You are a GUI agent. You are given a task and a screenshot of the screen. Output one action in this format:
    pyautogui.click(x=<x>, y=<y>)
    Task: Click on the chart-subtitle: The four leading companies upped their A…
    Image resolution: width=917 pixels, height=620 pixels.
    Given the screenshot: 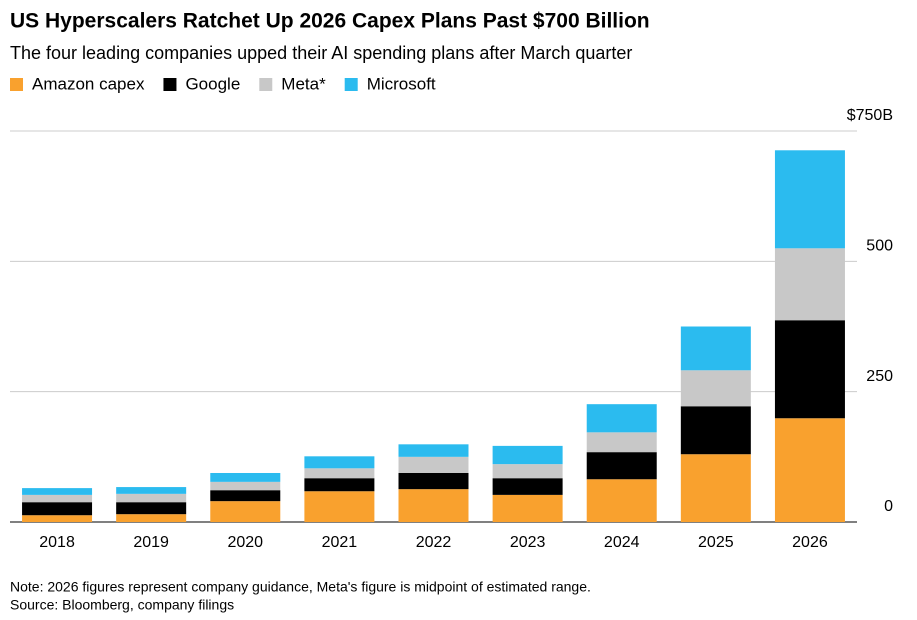 What is the action you would take?
    pyautogui.click(x=321, y=53)
    